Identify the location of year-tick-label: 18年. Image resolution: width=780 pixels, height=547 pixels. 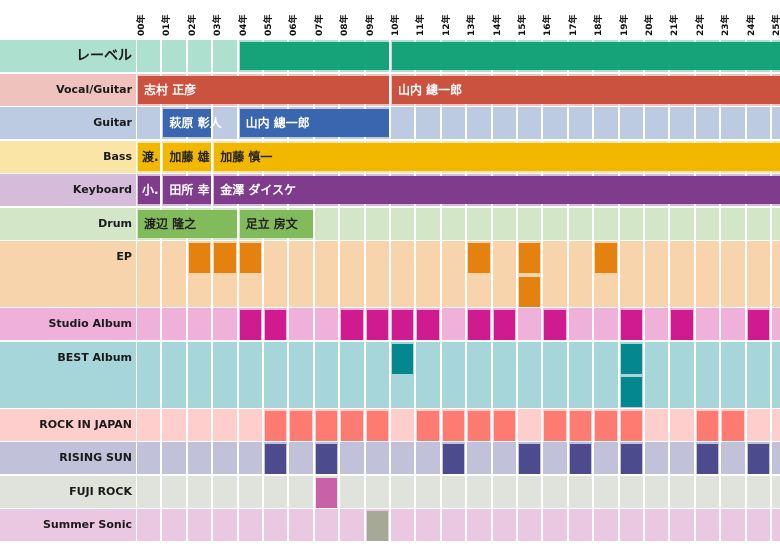
(599, 25).